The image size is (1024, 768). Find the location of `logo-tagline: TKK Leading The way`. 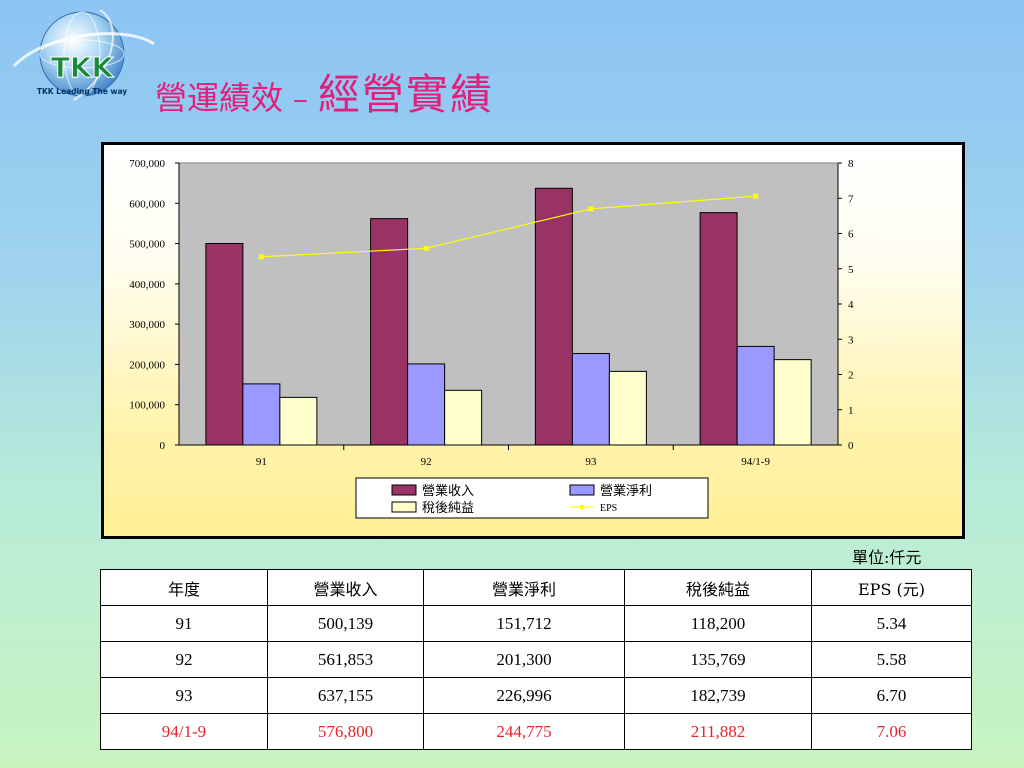

logo-tagline: TKK Leading The way is located at coordinates (82, 91).